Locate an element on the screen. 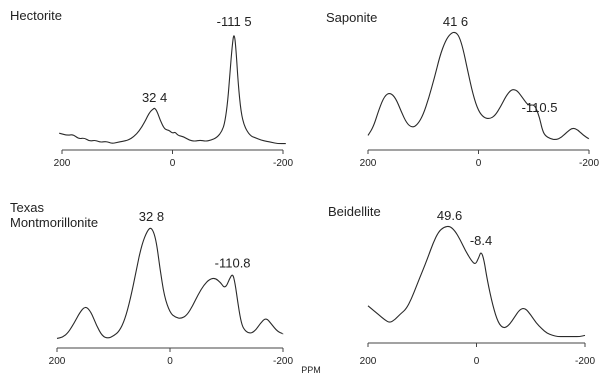  panel-title: Beidellite is located at coordinates (354, 211).